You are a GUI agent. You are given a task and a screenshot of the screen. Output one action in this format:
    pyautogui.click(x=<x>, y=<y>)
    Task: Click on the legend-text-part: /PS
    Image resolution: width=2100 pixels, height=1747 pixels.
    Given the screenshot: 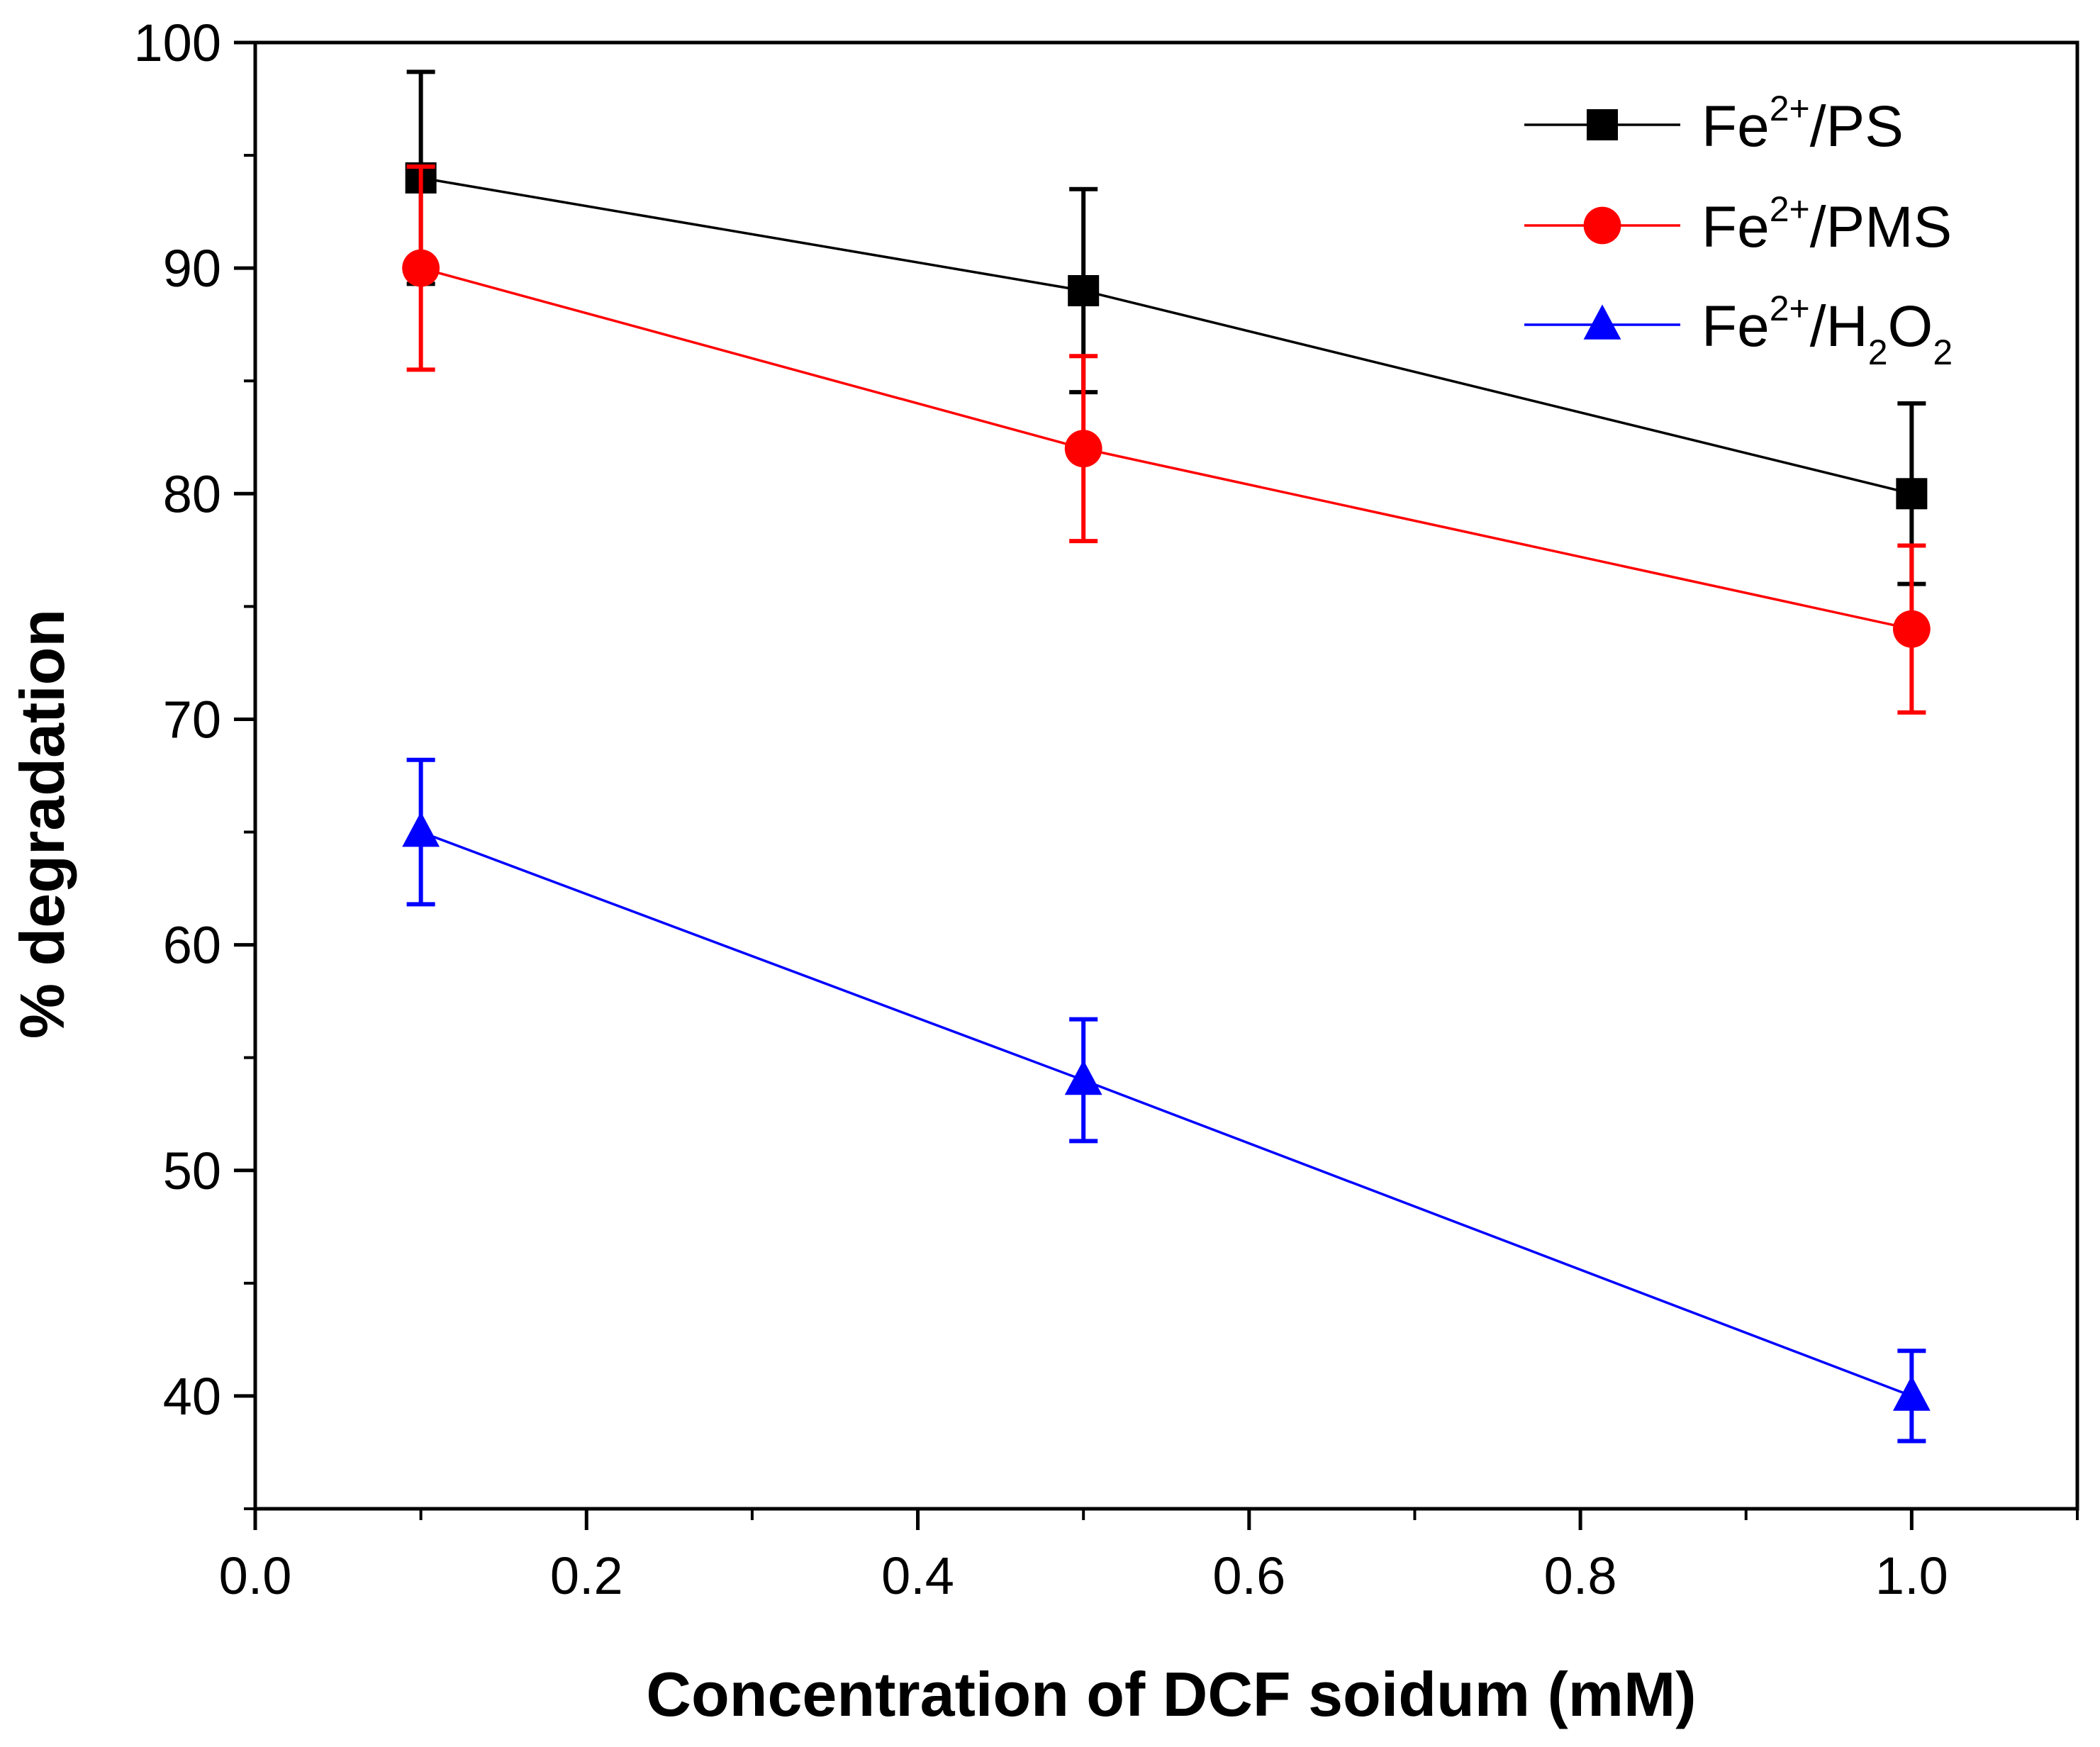 What is the action you would take?
    pyautogui.click(x=1857, y=127)
    